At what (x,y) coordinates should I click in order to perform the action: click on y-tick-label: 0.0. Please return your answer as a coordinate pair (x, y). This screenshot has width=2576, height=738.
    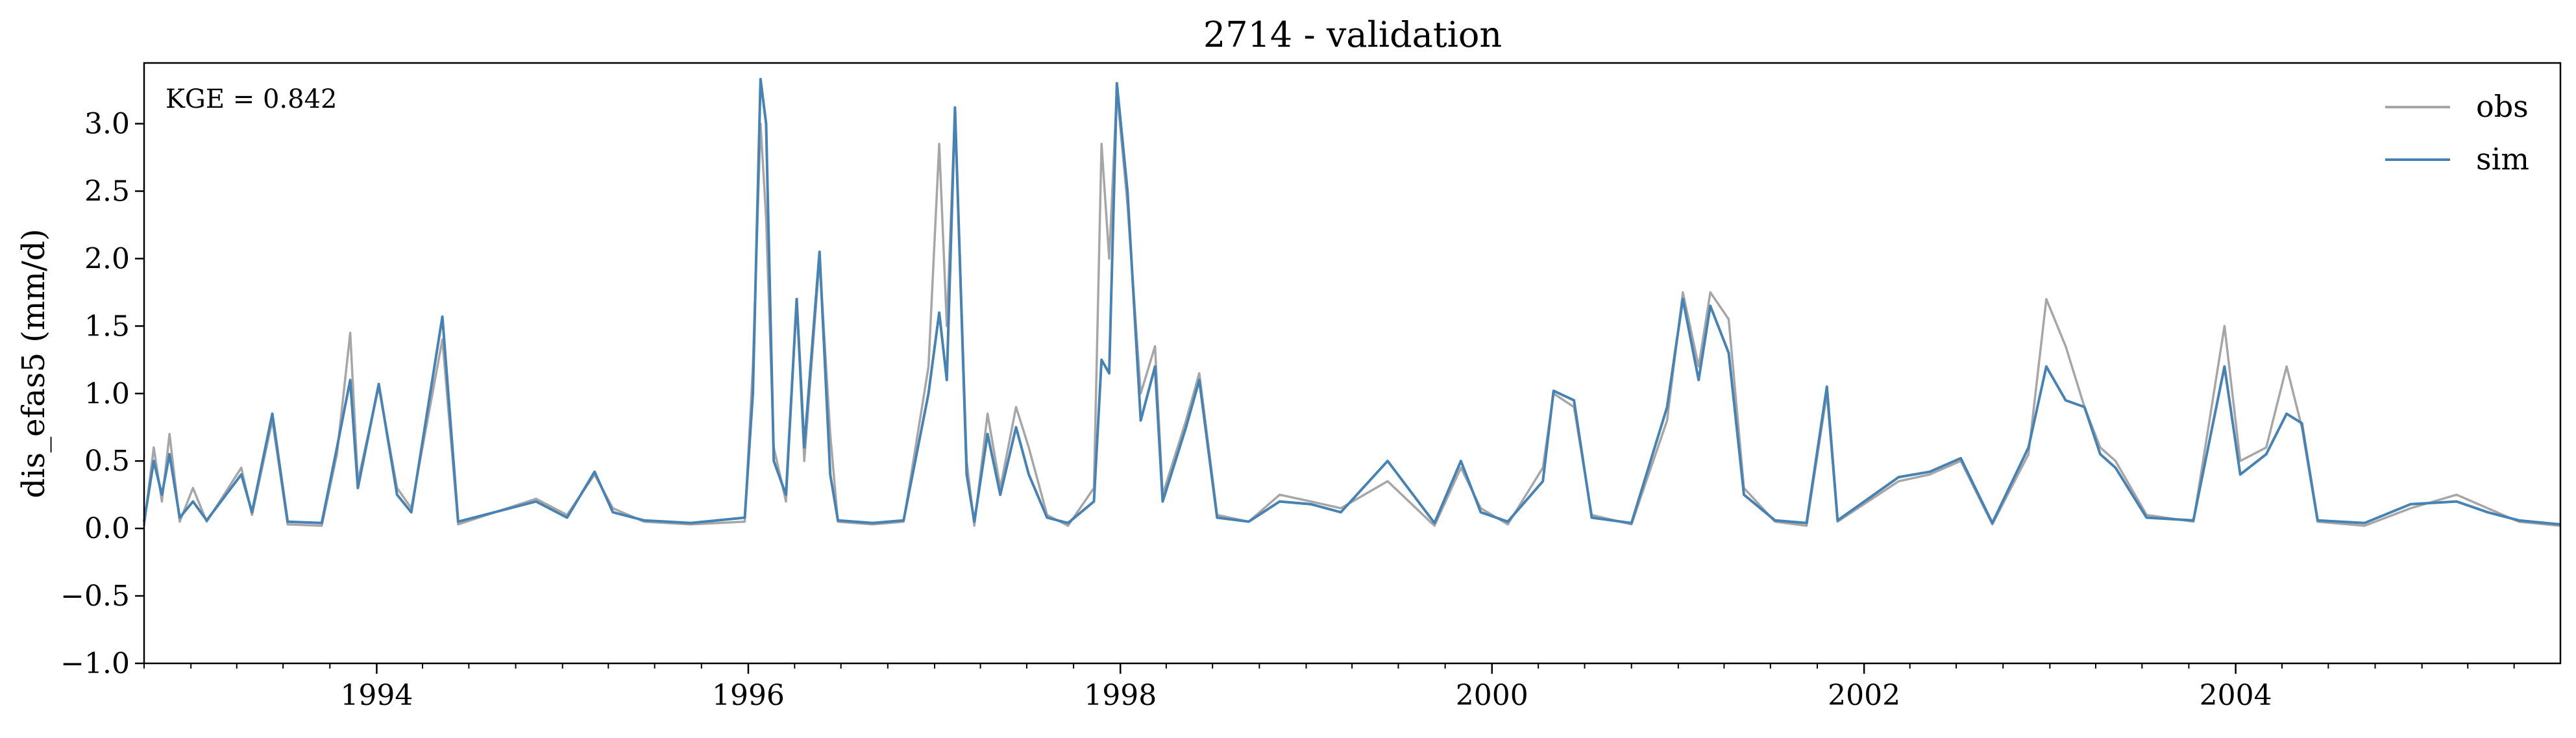
    Looking at the image, I should click on (107, 528).